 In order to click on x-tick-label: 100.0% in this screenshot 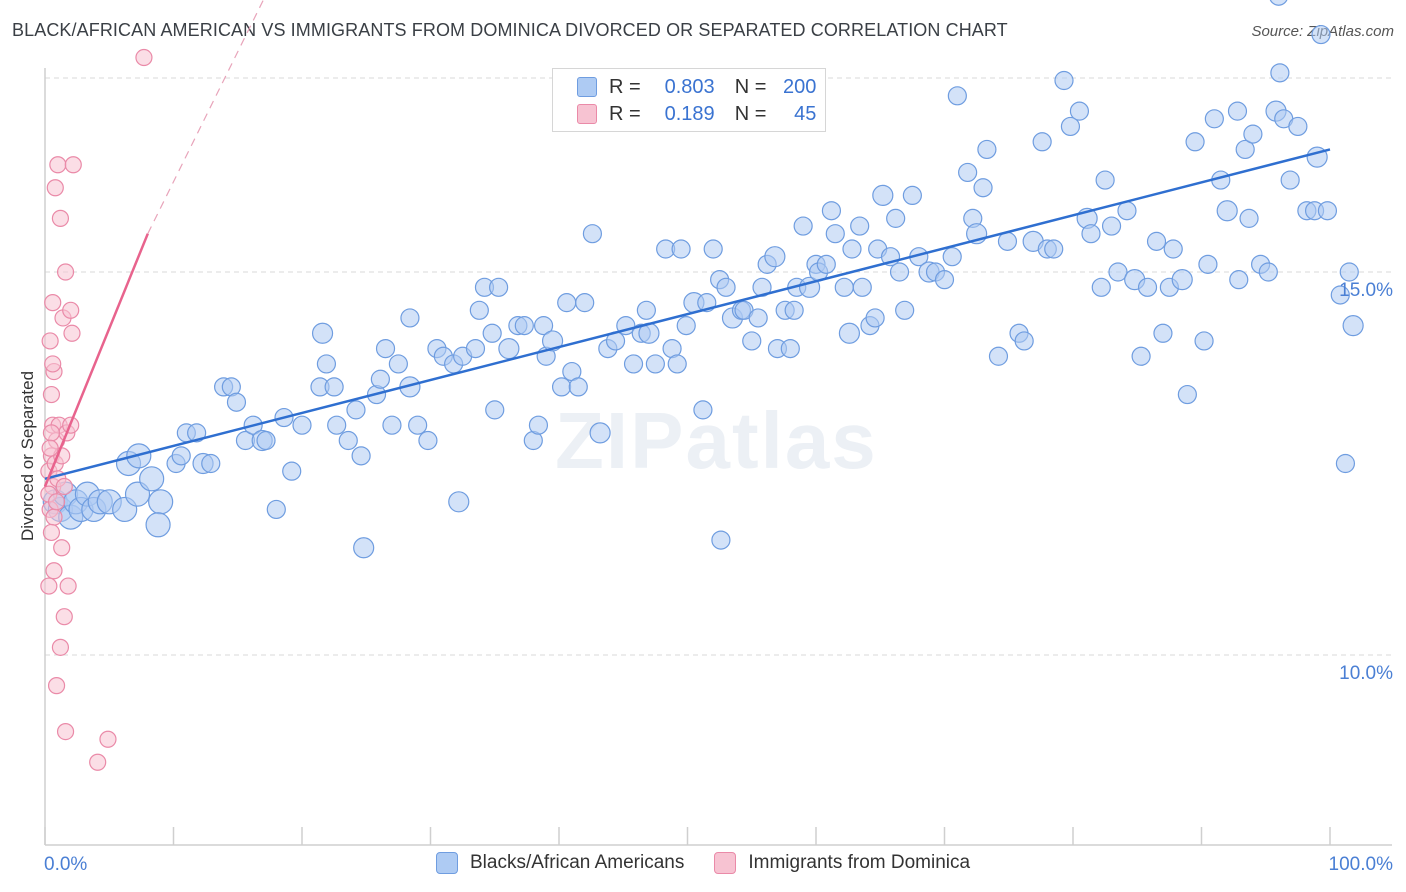, I will do `click(1361, 864)`.